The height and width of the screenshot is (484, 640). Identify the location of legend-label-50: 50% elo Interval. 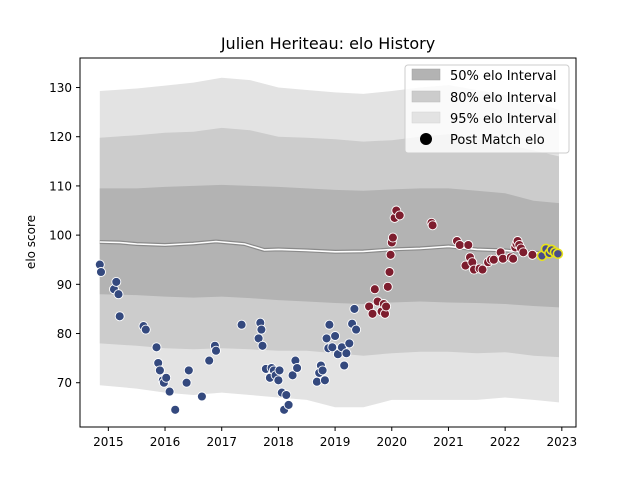
(503, 76).